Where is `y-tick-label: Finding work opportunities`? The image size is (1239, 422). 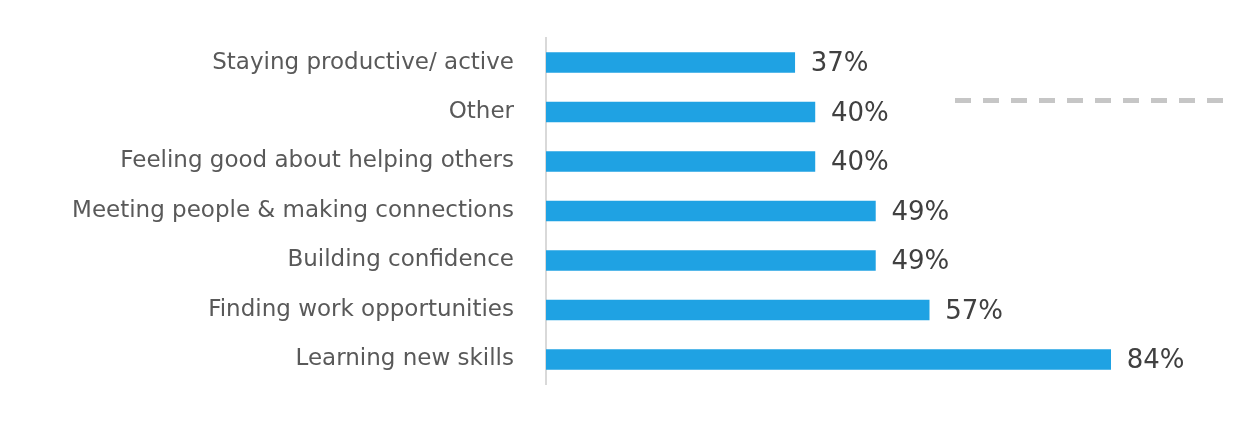 y-tick-label: Finding work opportunities is located at coordinates (361, 307).